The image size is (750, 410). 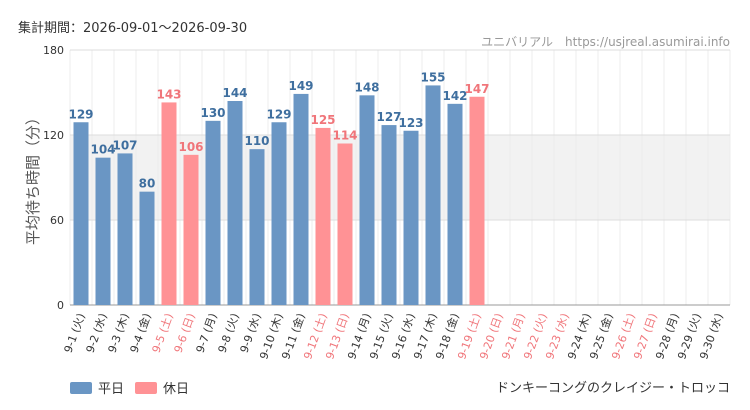 I want to click on value-label-6: 106, so click(x=190, y=147).